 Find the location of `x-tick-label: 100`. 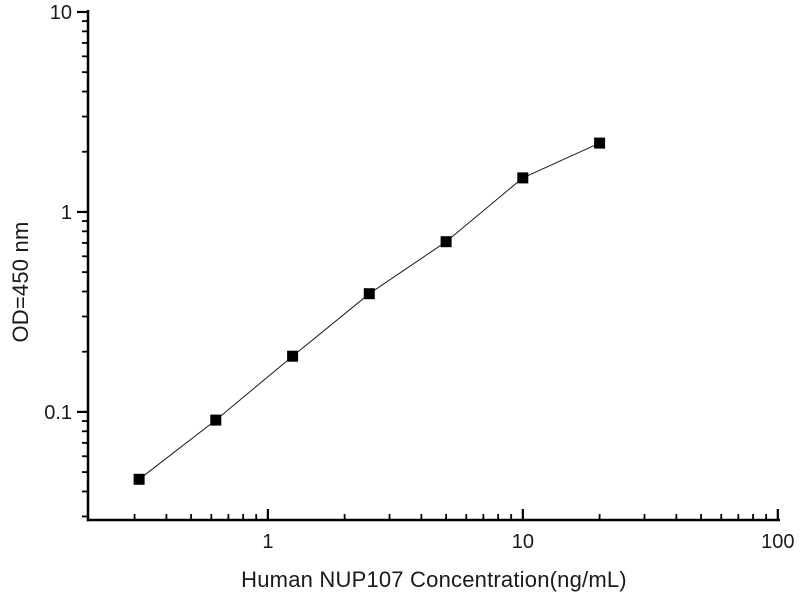

x-tick-label: 100 is located at coordinates (777, 542).